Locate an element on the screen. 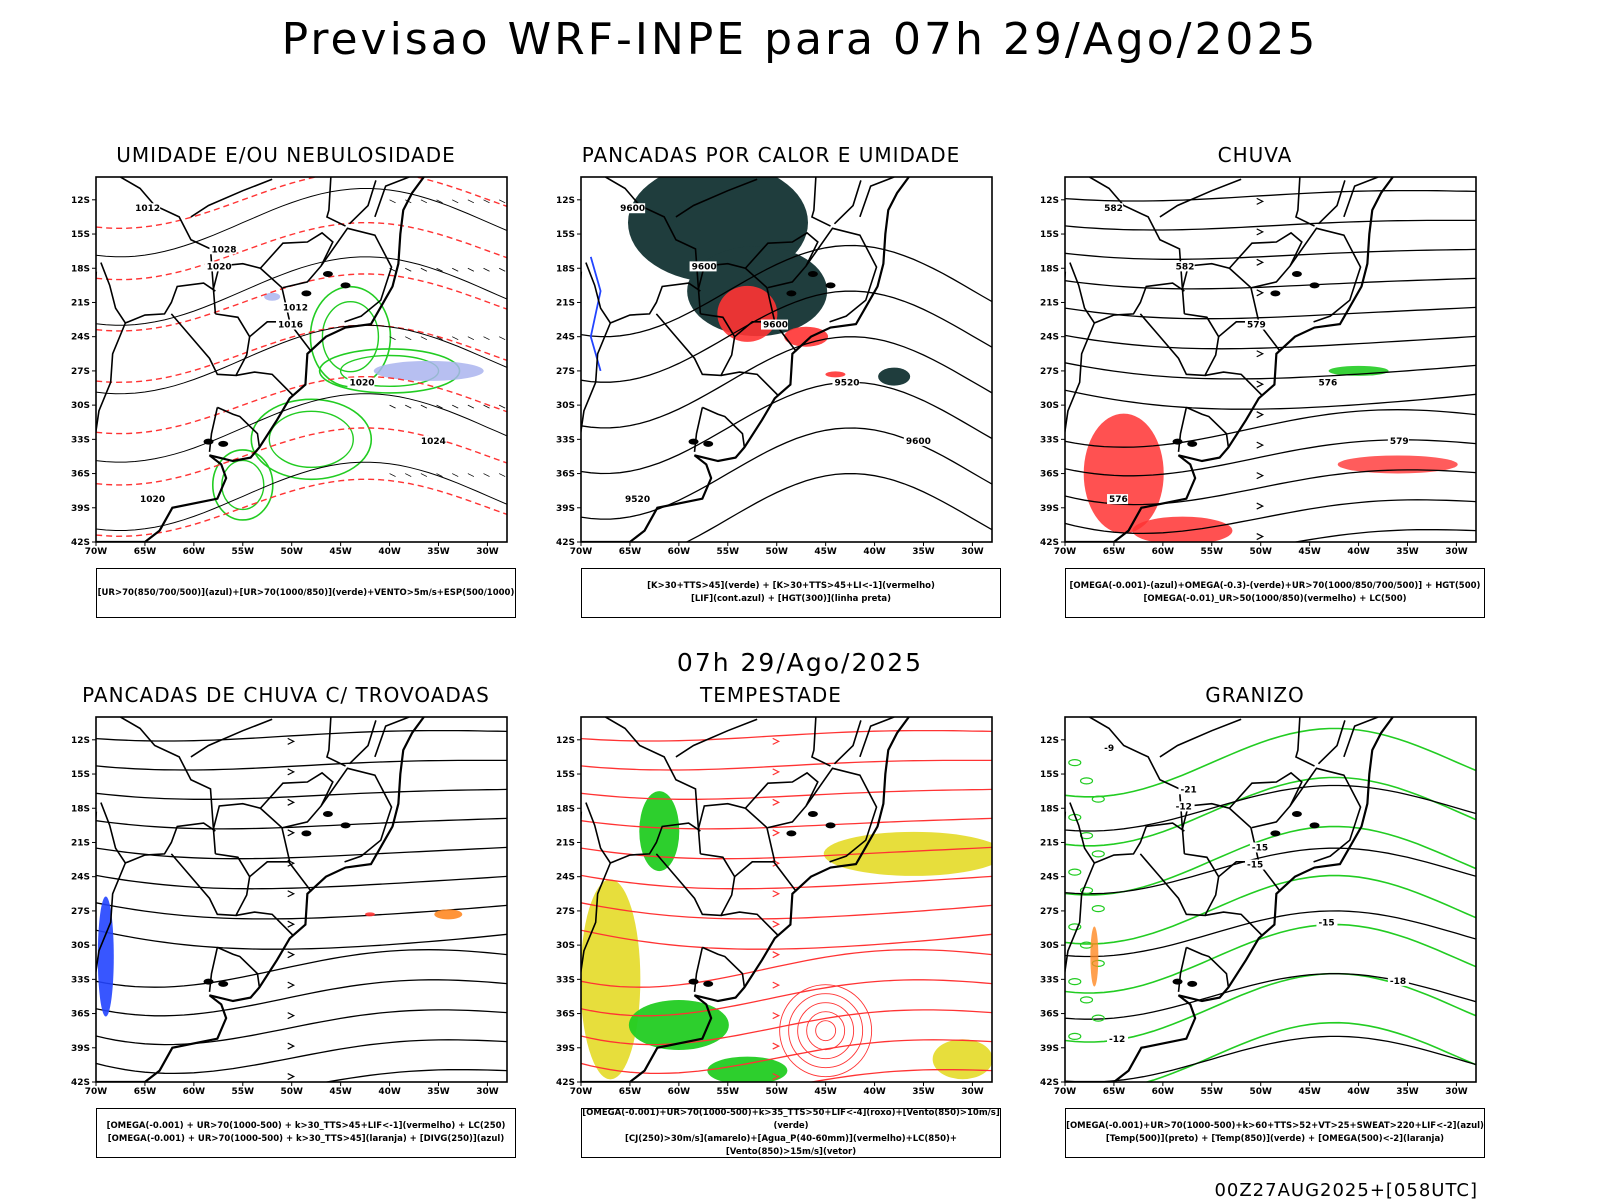  lon-tick-label: 30W is located at coordinates (1456, 1092).